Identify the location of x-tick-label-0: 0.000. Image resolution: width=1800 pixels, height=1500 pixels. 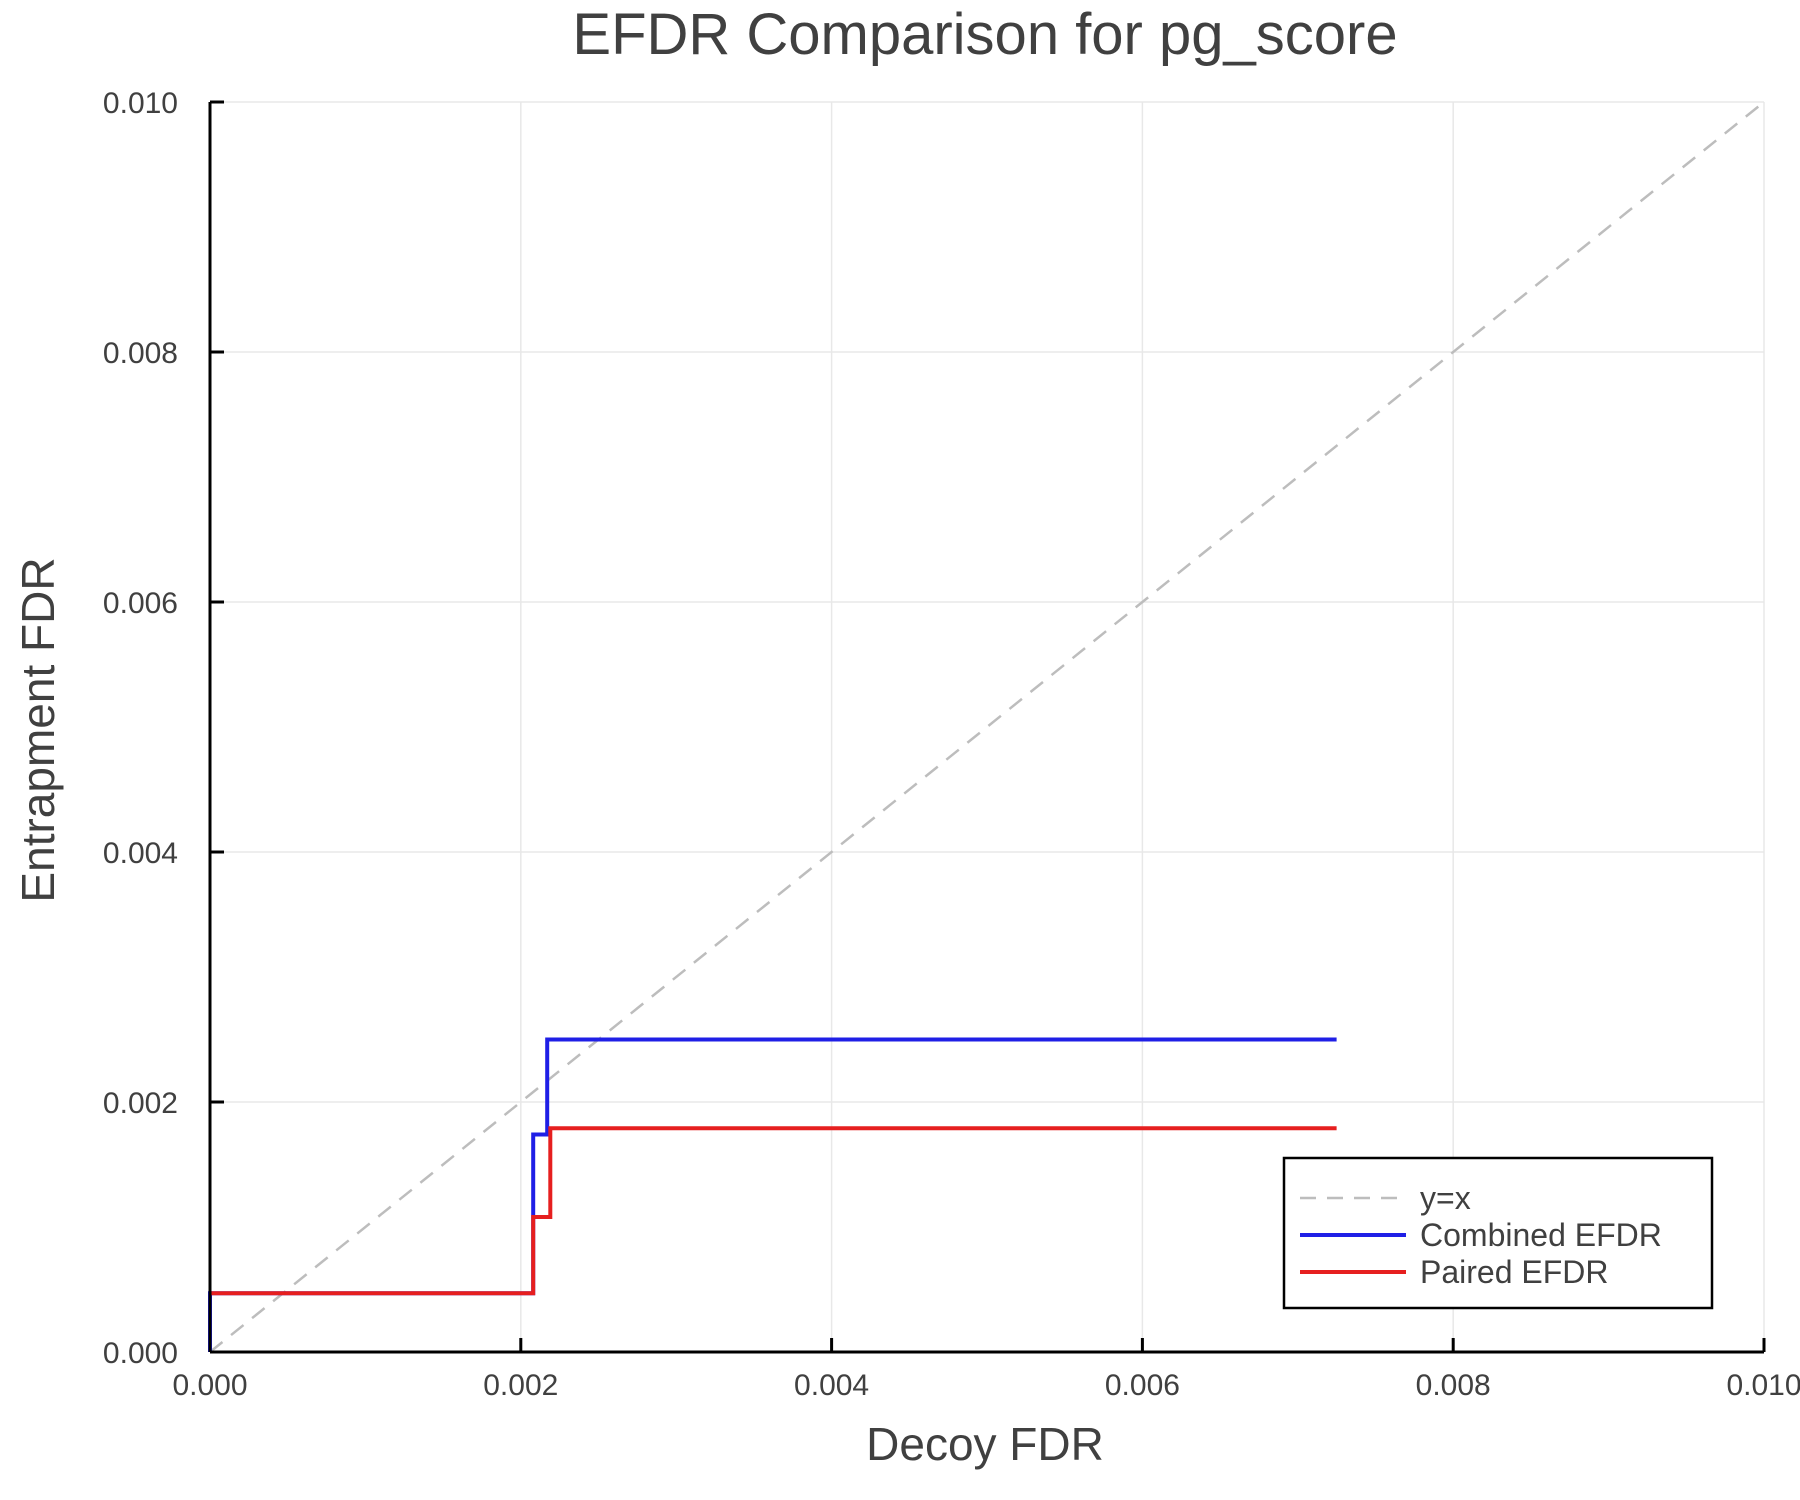
(209, 1385).